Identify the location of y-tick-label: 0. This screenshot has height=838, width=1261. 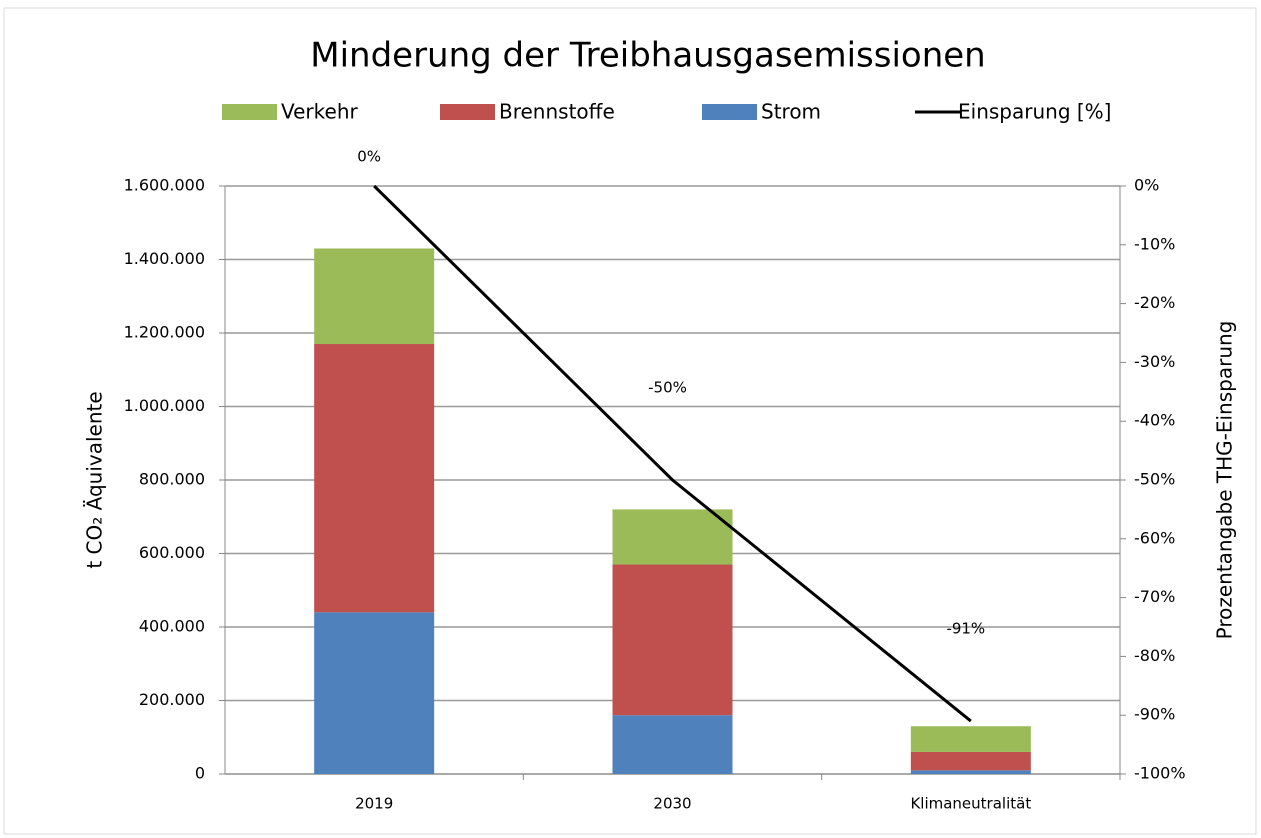
(200, 773).